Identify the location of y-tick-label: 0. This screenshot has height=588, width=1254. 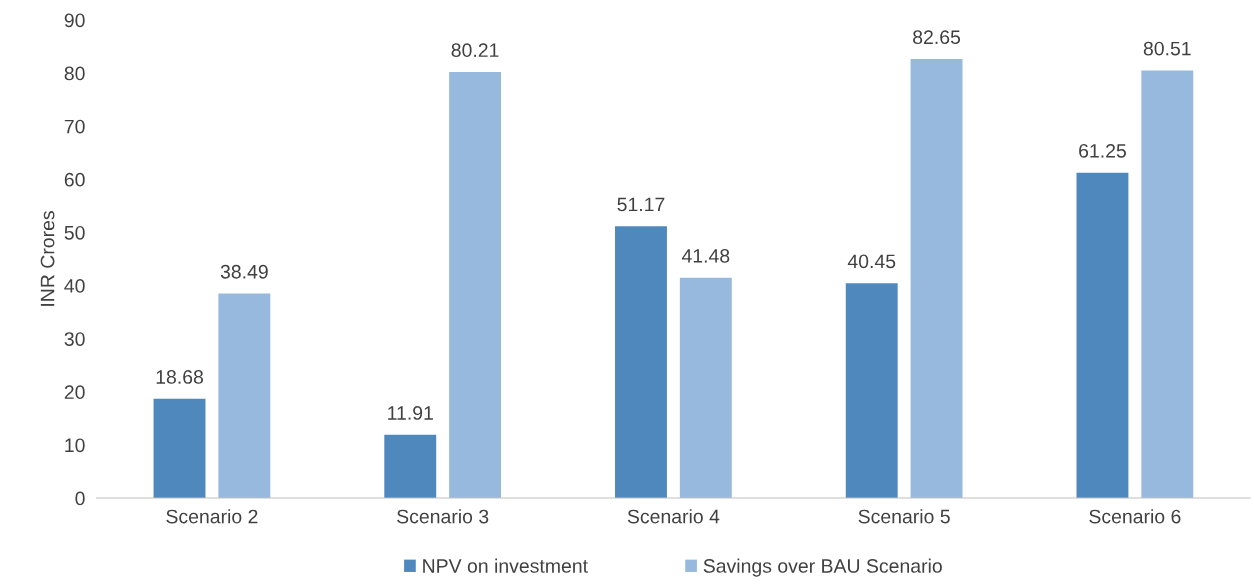
(80, 498).